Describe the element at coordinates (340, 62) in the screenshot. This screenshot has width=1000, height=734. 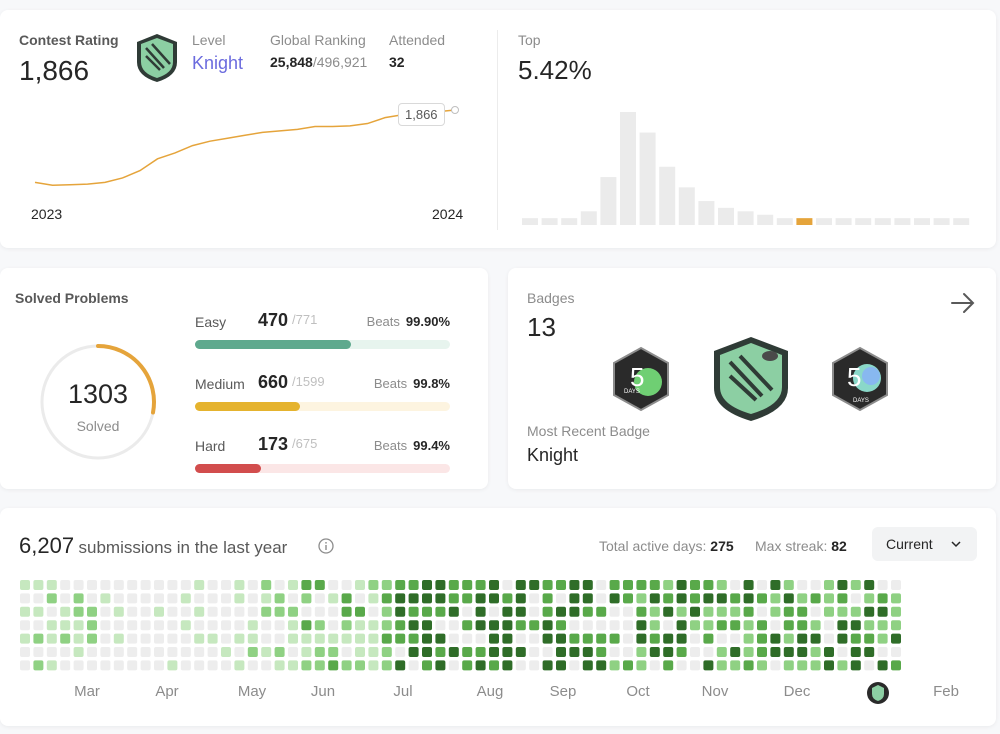
I see `global-total: /496,921` at that location.